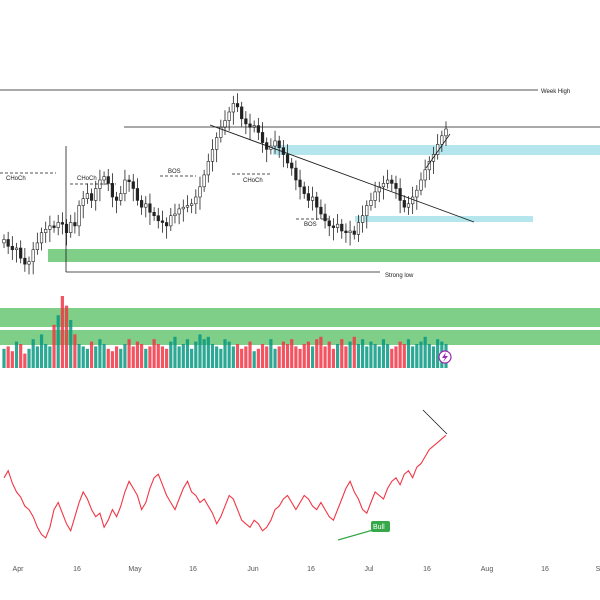  What do you see at coordinates (444, 219) in the screenshot?
I see `demand-zone` at bounding box center [444, 219].